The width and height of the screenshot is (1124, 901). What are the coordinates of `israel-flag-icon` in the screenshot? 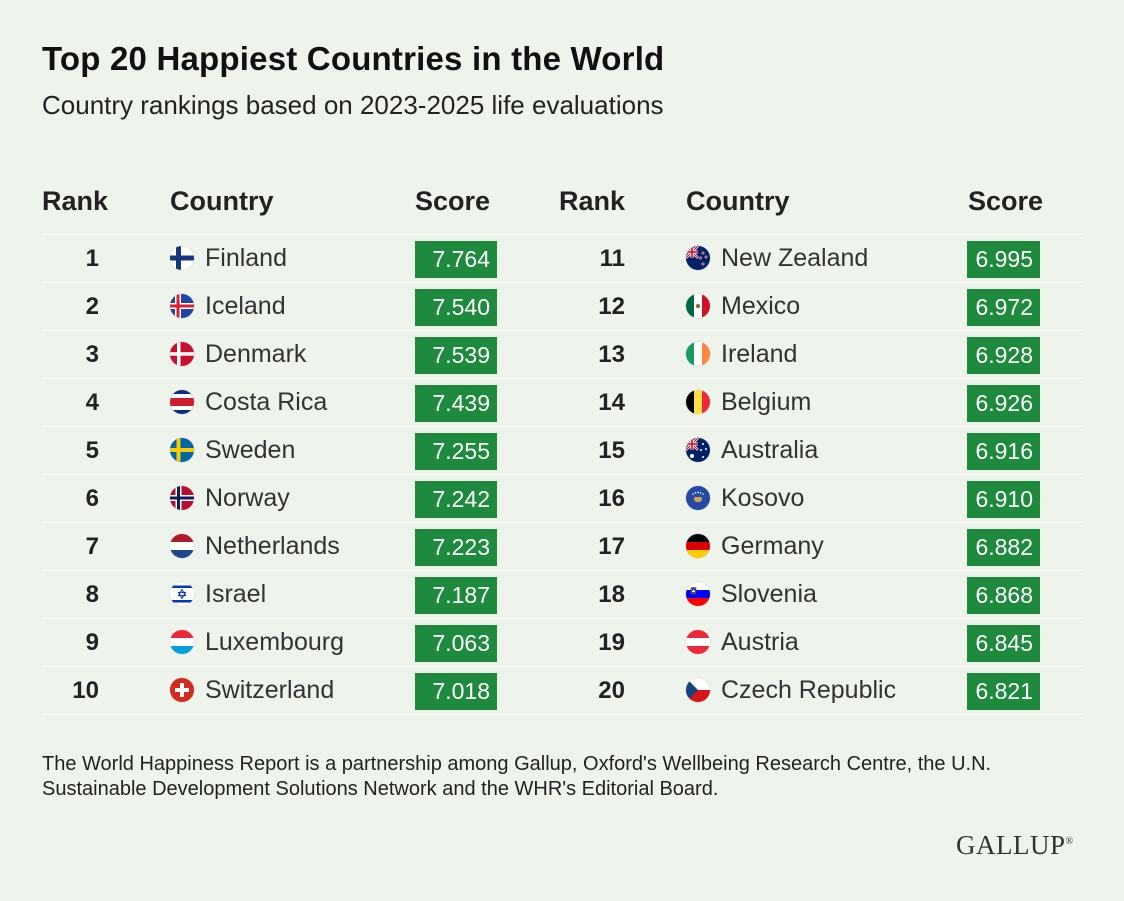 It's located at (182, 594).